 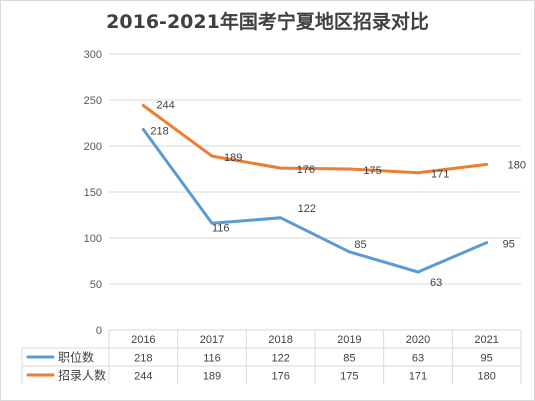 What do you see at coordinates (93, 55) in the screenshot?
I see `y-tick-label: 300` at bounding box center [93, 55].